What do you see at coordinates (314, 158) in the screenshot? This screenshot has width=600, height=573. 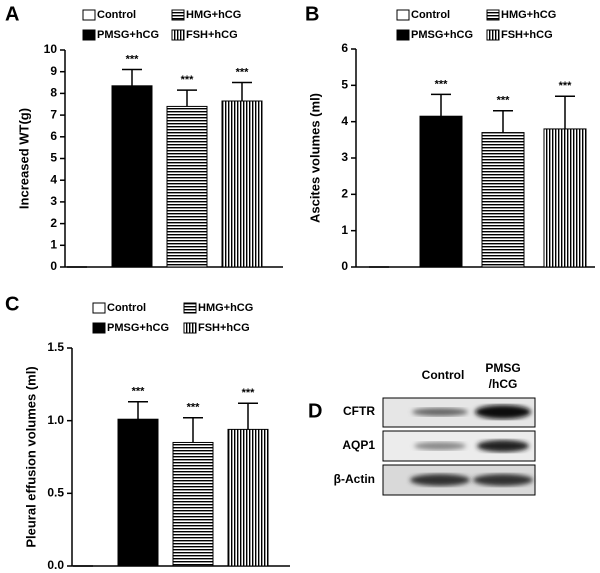 I see `y-axis-title: Ascites volumes (ml)` at bounding box center [314, 158].